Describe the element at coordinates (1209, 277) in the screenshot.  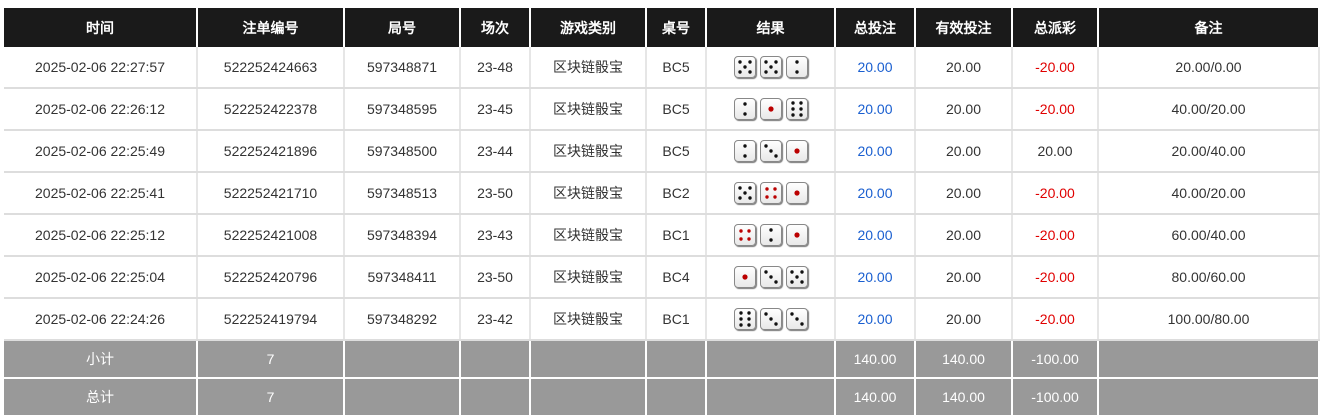
I see `cell-note: 80.00/60.00` at that location.